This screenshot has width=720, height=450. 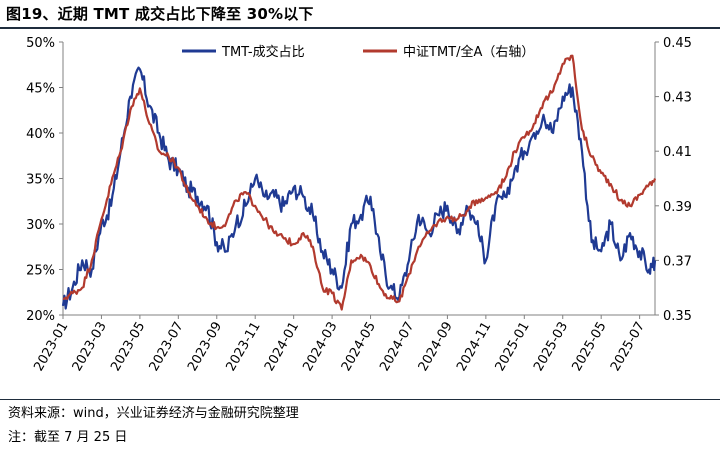 I want to click on right-axis-tick-label: 0.43, so click(x=677, y=98).